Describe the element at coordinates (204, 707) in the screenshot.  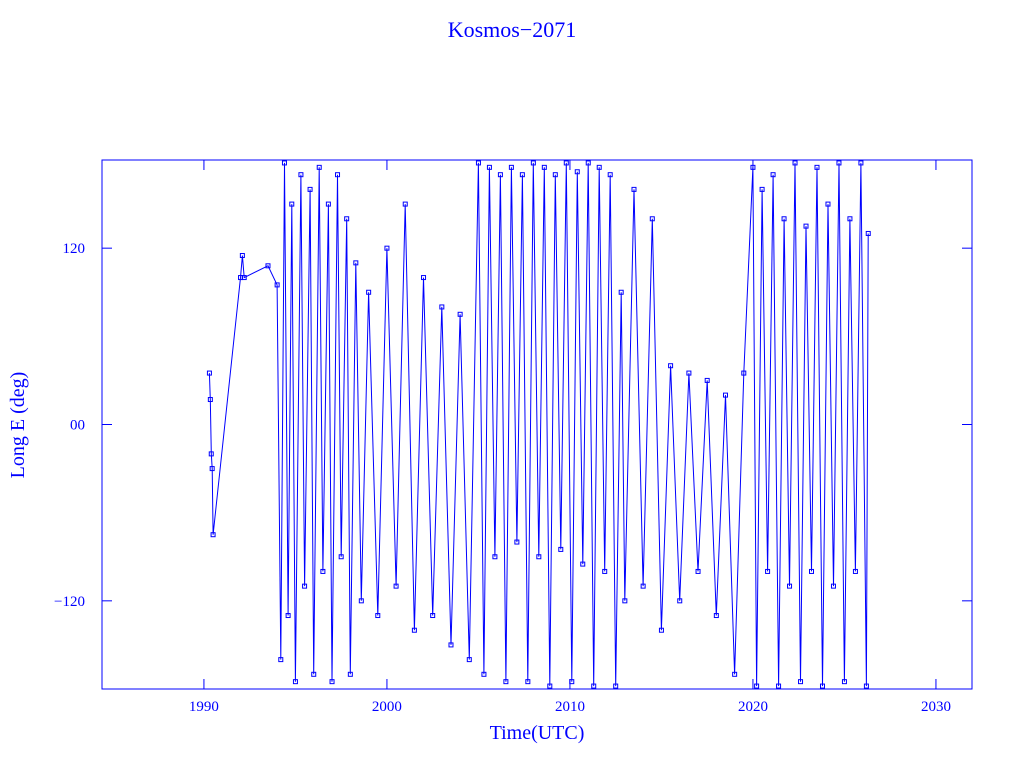
I see `x-tick-label: 1990` at that location.